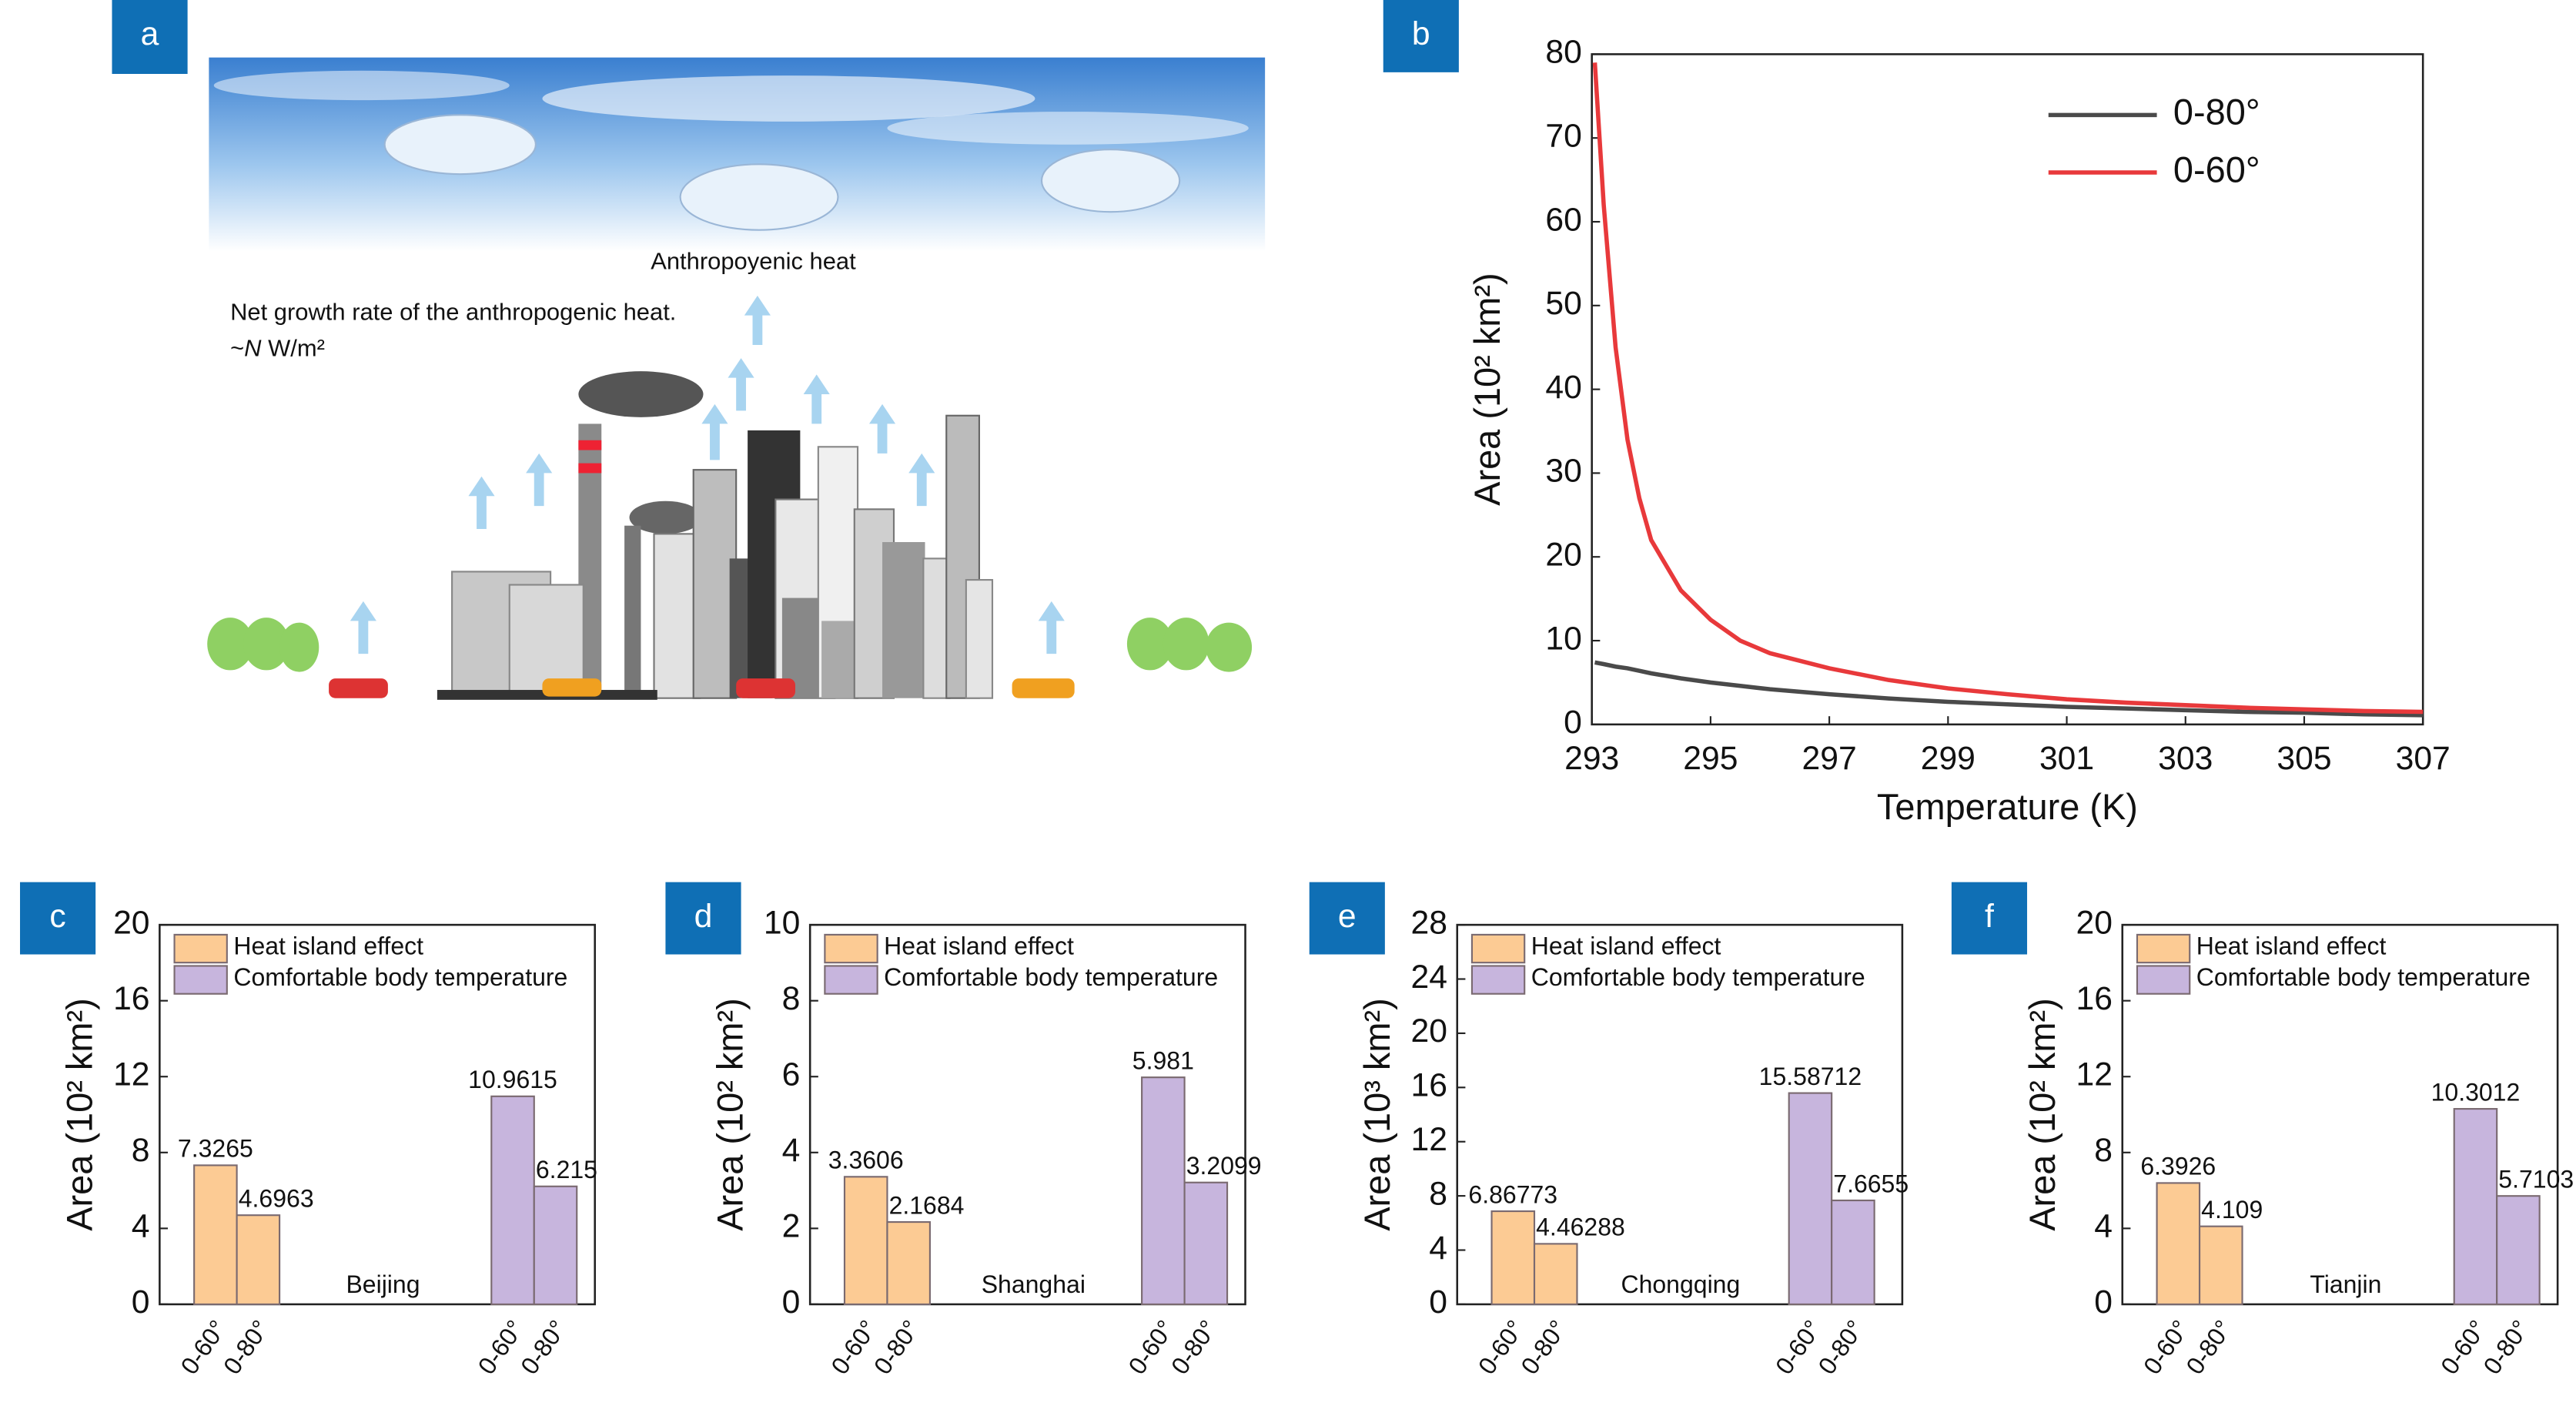 The image size is (2576, 1416). What do you see at coordinates (702, 688) in the screenshot?
I see `cars` at bounding box center [702, 688].